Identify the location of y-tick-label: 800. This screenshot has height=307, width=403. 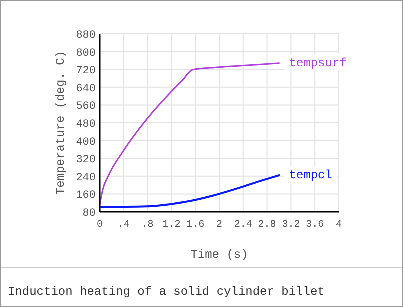
(86, 54).